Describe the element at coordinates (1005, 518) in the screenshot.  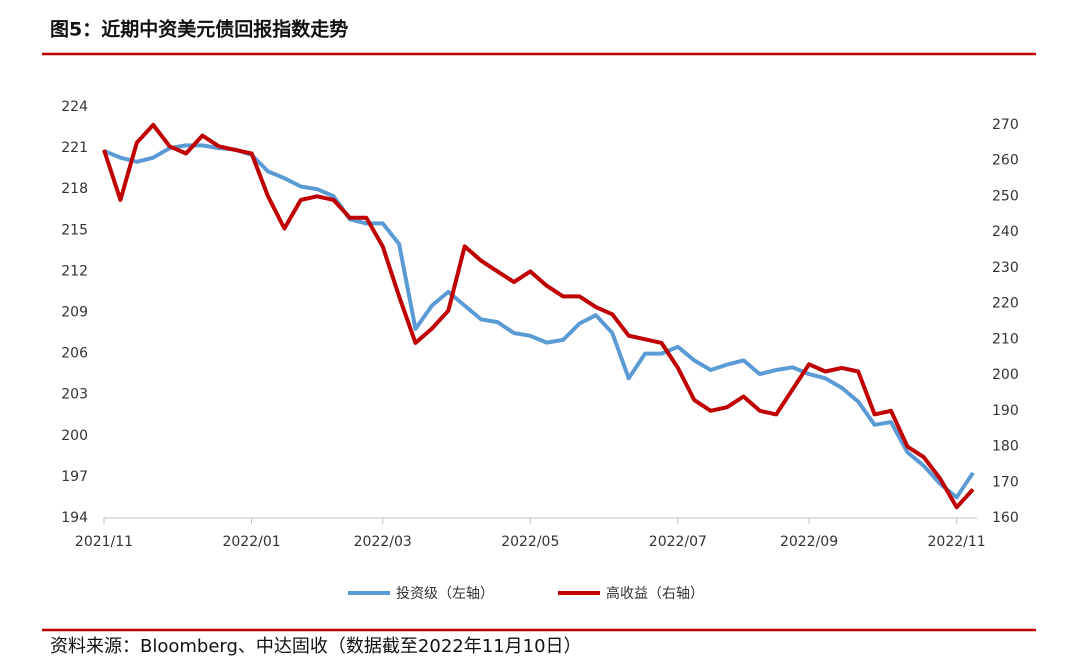
I see `y2-tick-label: 160` at that location.